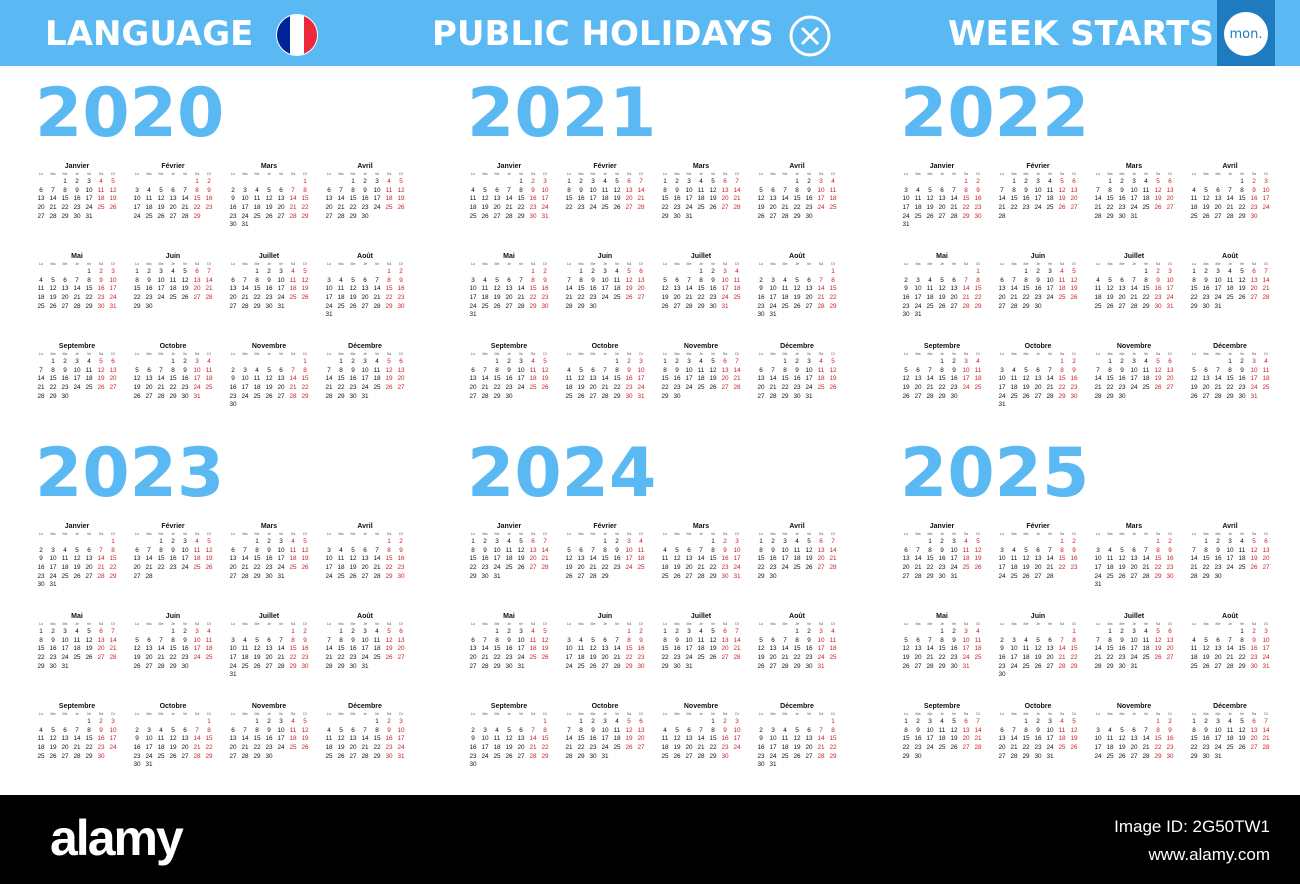 Image resolution: width=1300 pixels, height=884 pixels. What do you see at coordinates (810, 36) in the screenshot?
I see `x-circle-icon` at bounding box center [810, 36].